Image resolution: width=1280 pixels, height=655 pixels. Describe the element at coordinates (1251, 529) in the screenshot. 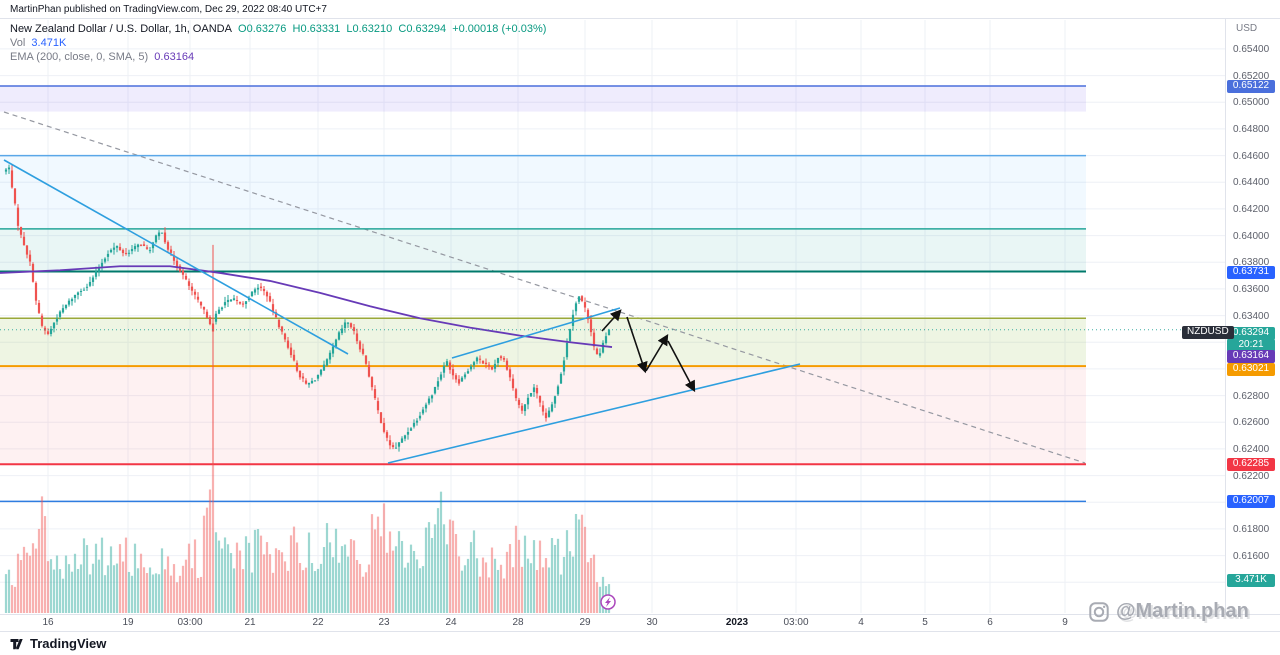

I see `price-tick-label: 0.61800` at that location.